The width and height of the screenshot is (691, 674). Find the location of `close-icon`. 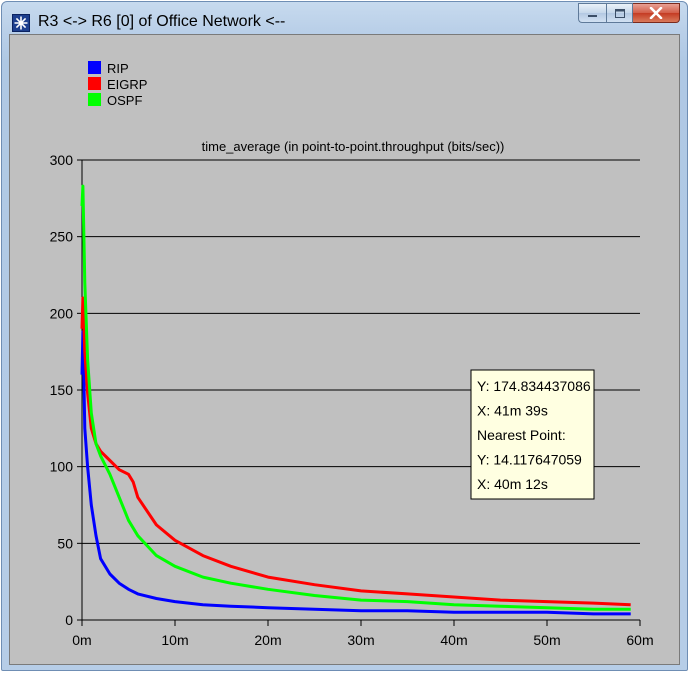

close-icon is located at coordinates (656, 13).